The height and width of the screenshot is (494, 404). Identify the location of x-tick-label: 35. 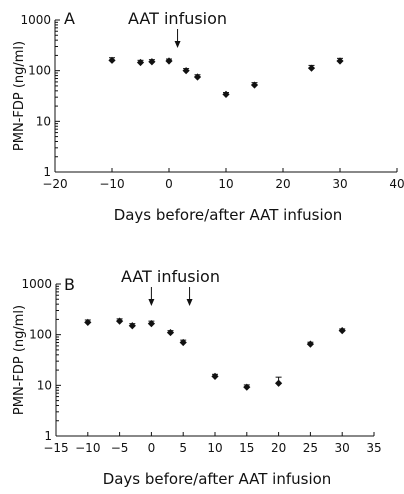
(373, 448).